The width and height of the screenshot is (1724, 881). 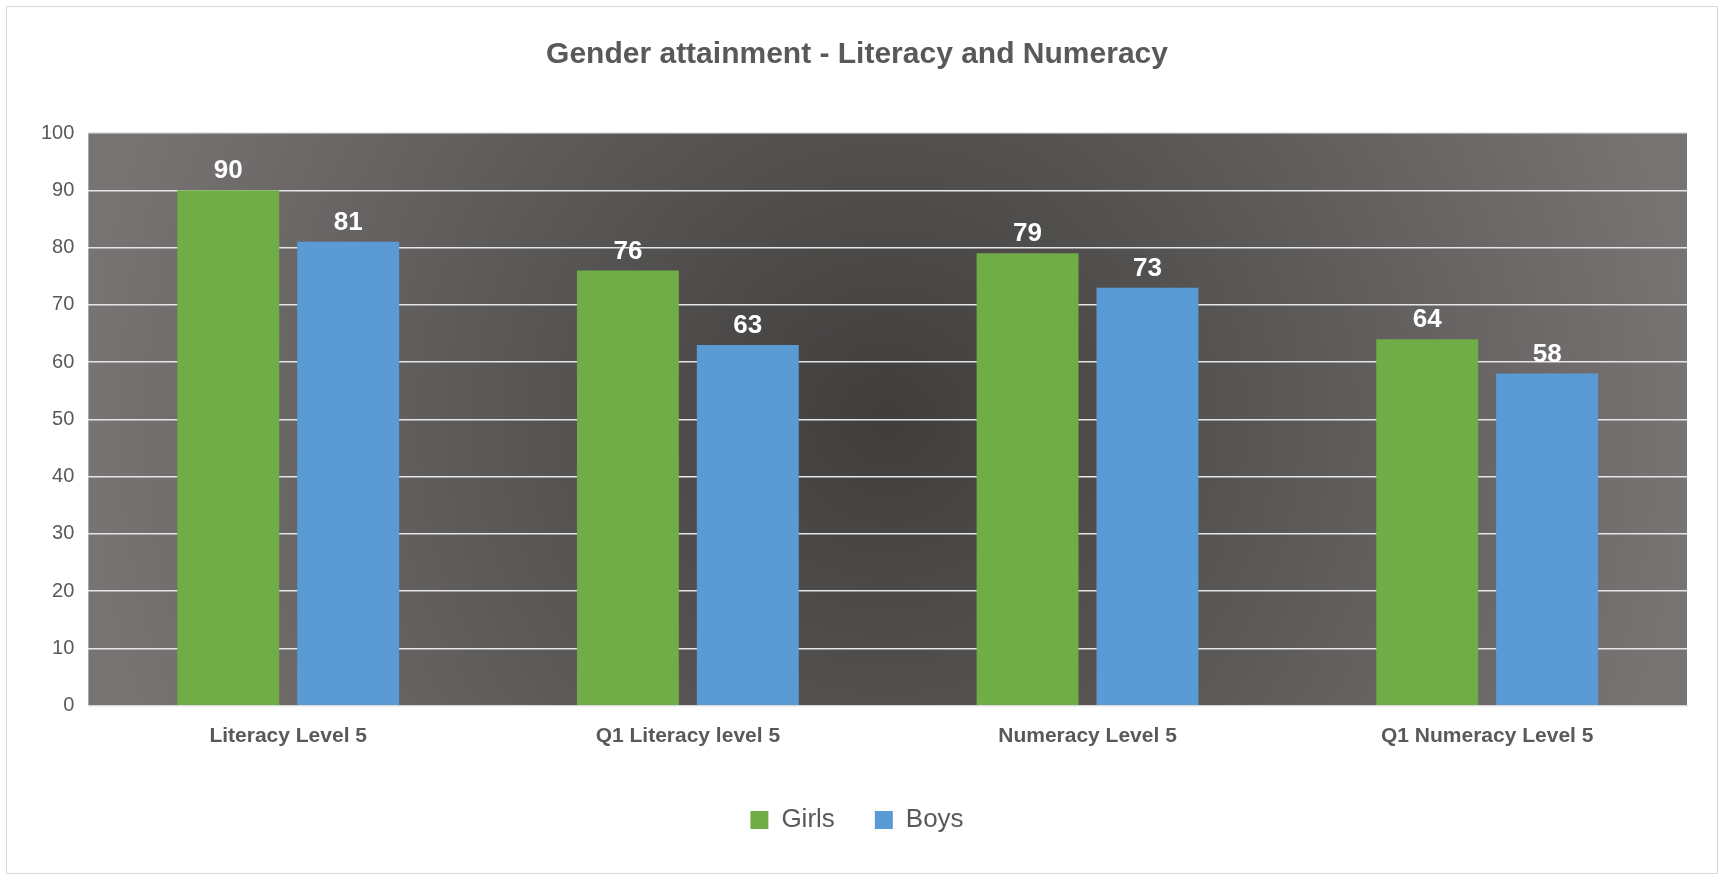 I want to click on x-tick-label: Q1 Literacy level 5, so click(x=688, y=735).